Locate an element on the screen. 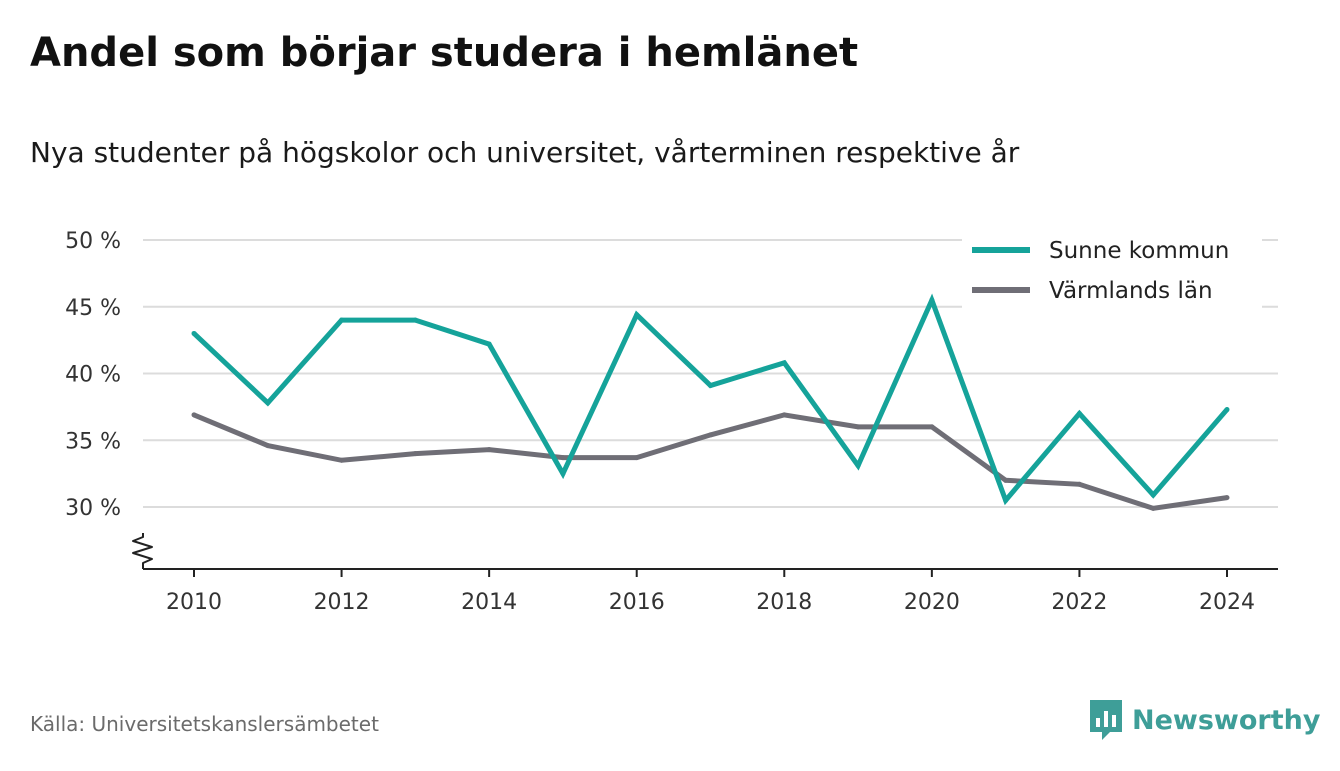 This screenshot has height=771, width=1340. y-tick-label: 45 % is located at coordinates (93, 308).